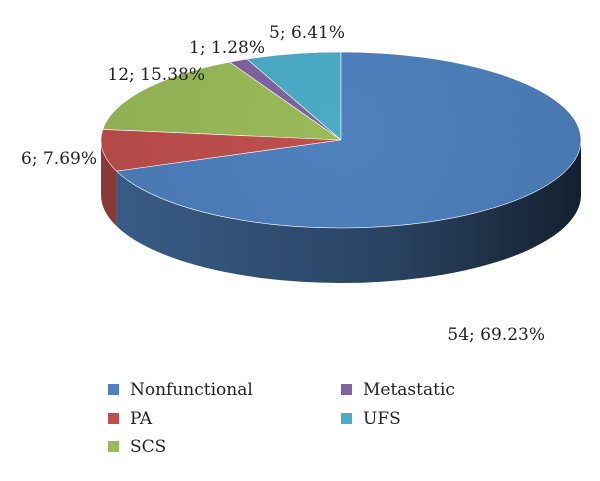  Describe the element at coordinates (109, 183) in the screenshot. I see `pie-side-pa` at that location.